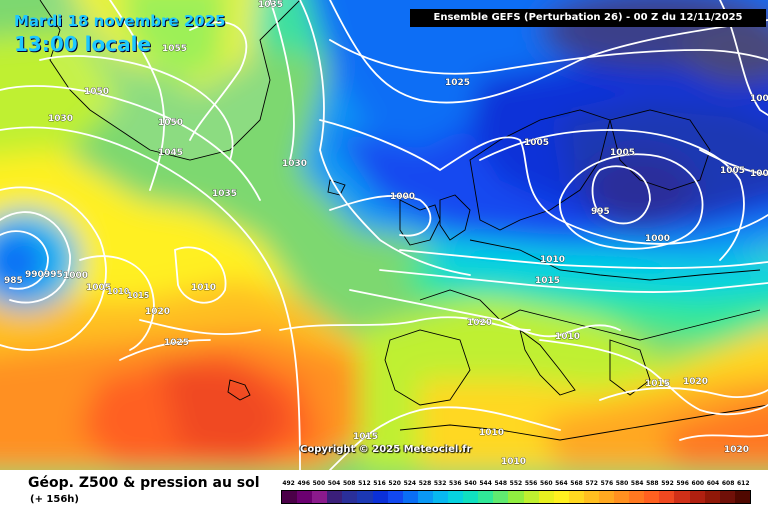  Describe the element at coordinates (120, 21) in the screenshot. I see `forecast-date: Mardi 18 novembre 2025` at that location.